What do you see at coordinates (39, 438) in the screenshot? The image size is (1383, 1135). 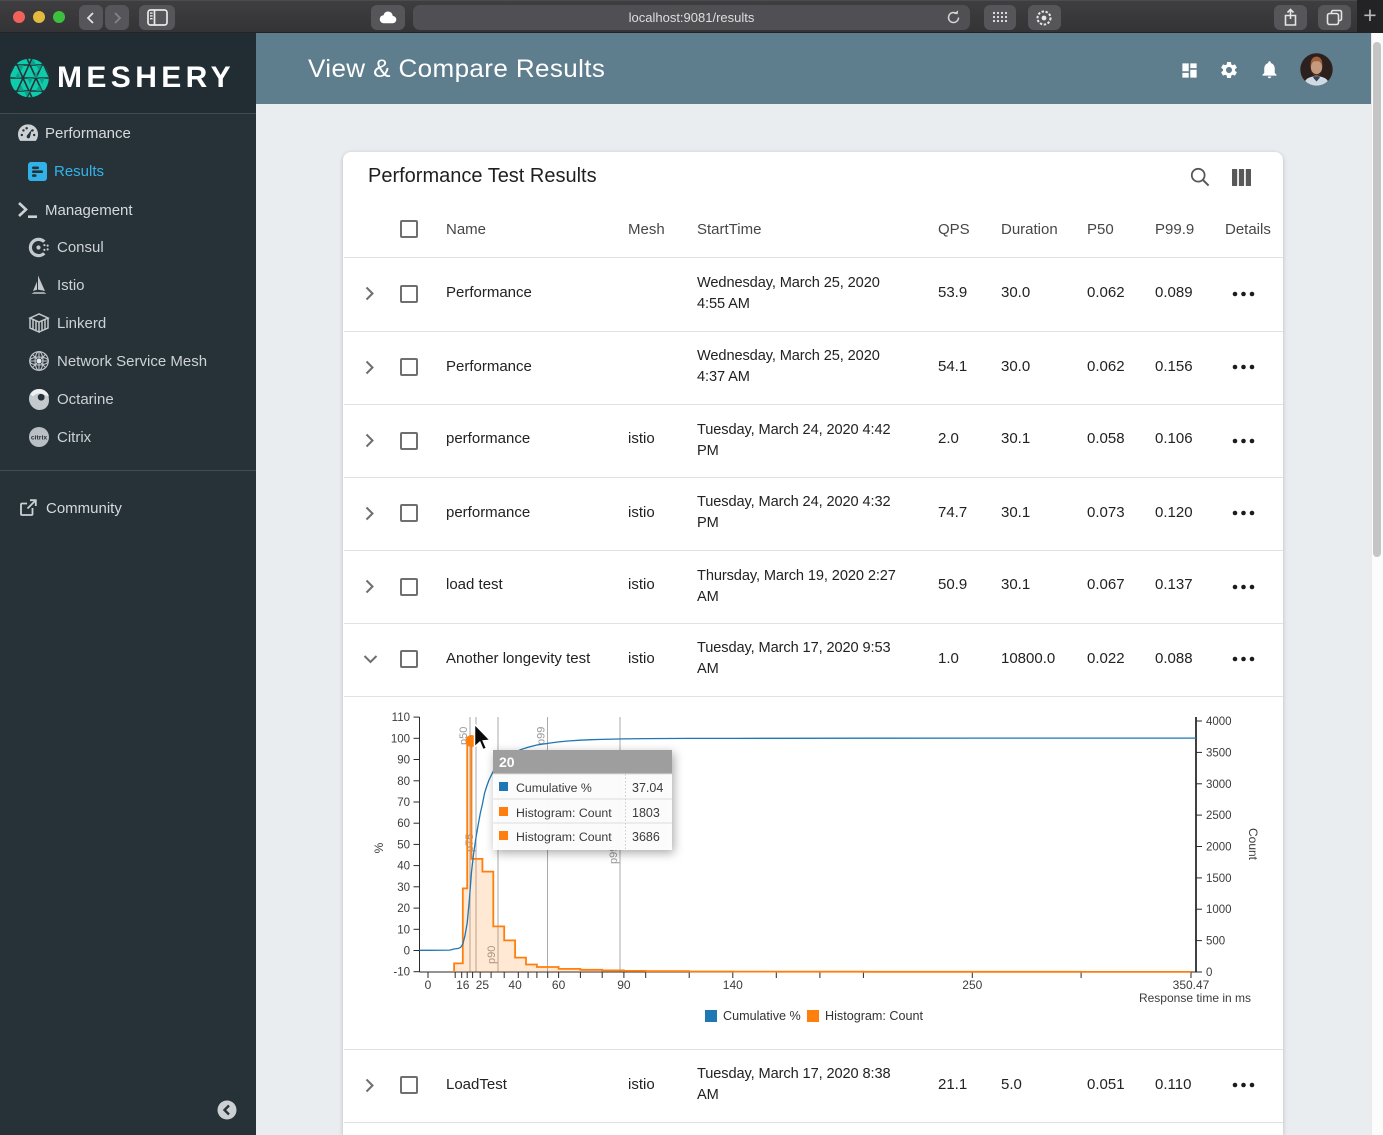 I see `svg-text: citrix` at bounding box center [39, 438].